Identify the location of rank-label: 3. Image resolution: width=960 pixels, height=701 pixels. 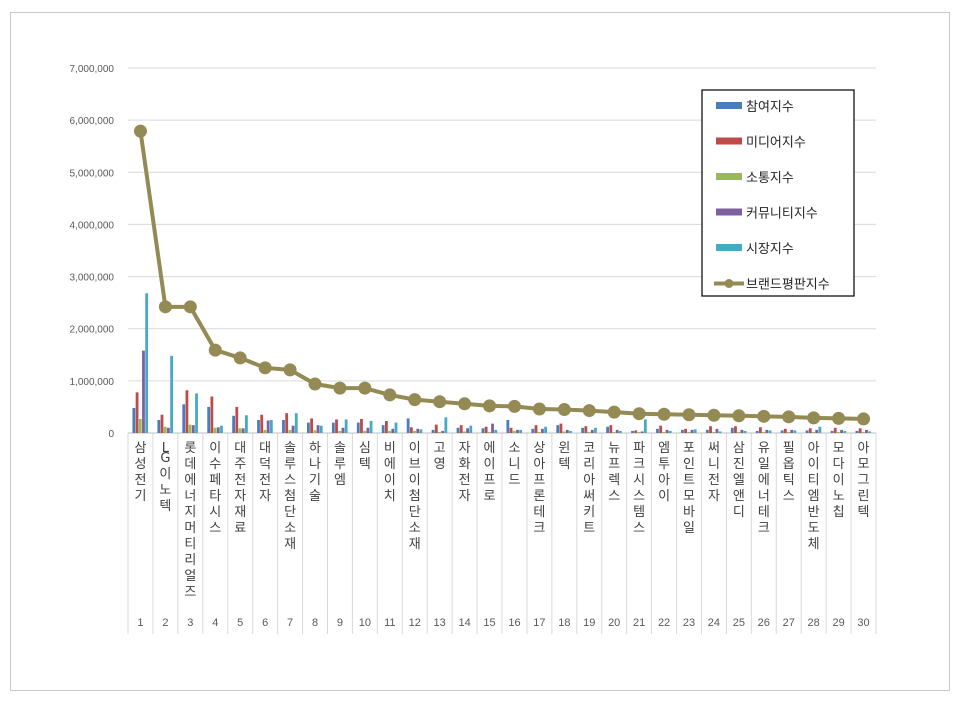
(190, 623).